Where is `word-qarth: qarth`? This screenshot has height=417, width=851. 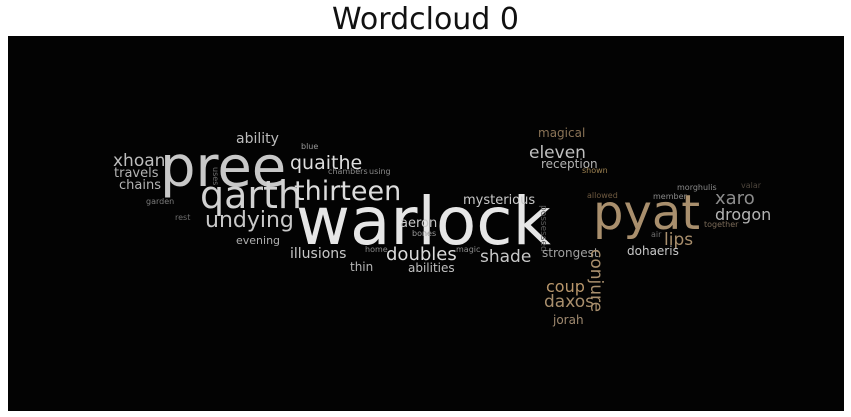 word-qarth: qarth is located at coordinates (251, 195).